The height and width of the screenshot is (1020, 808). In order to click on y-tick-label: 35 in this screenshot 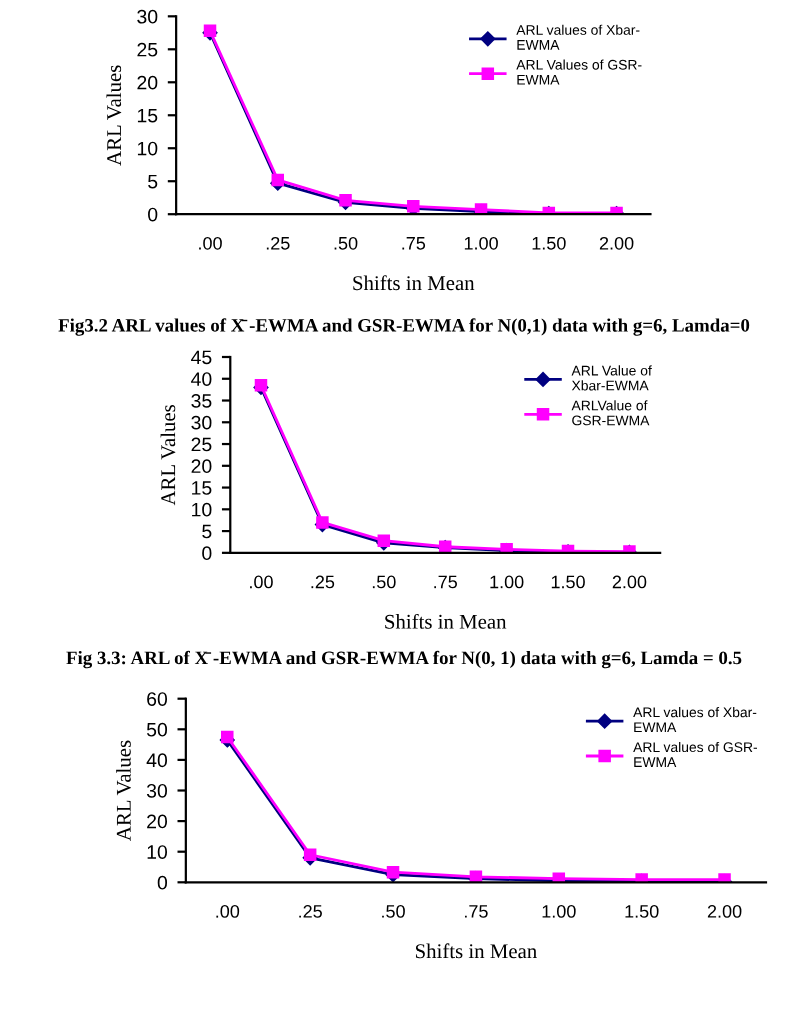, I will do `click(201, 400)`.